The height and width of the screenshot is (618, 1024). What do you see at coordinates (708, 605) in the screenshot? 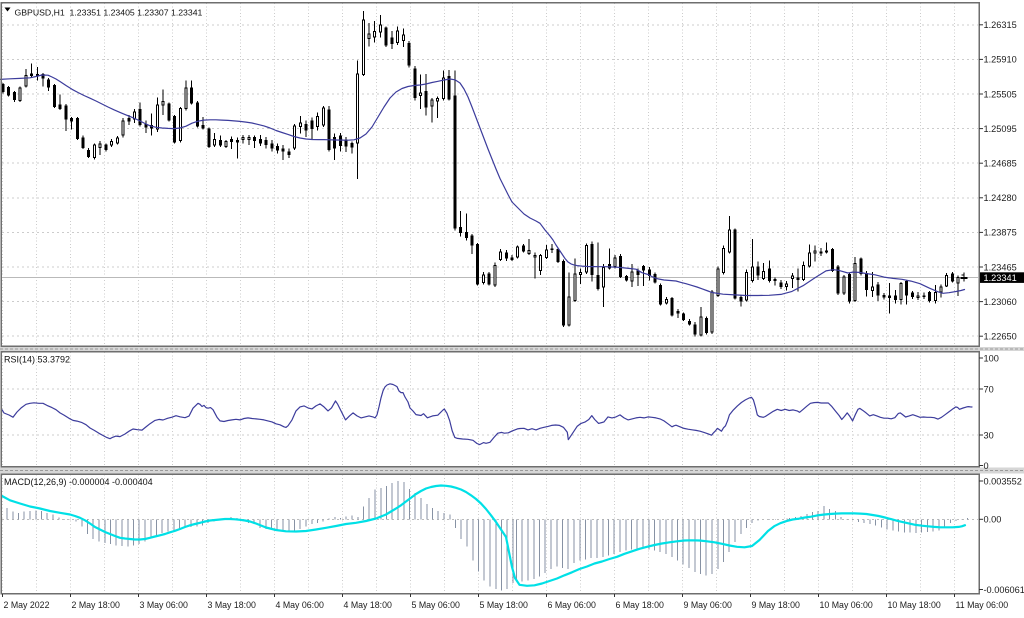
I see `svg-text: 9 May 06:00` at bounding box center [708, 605].